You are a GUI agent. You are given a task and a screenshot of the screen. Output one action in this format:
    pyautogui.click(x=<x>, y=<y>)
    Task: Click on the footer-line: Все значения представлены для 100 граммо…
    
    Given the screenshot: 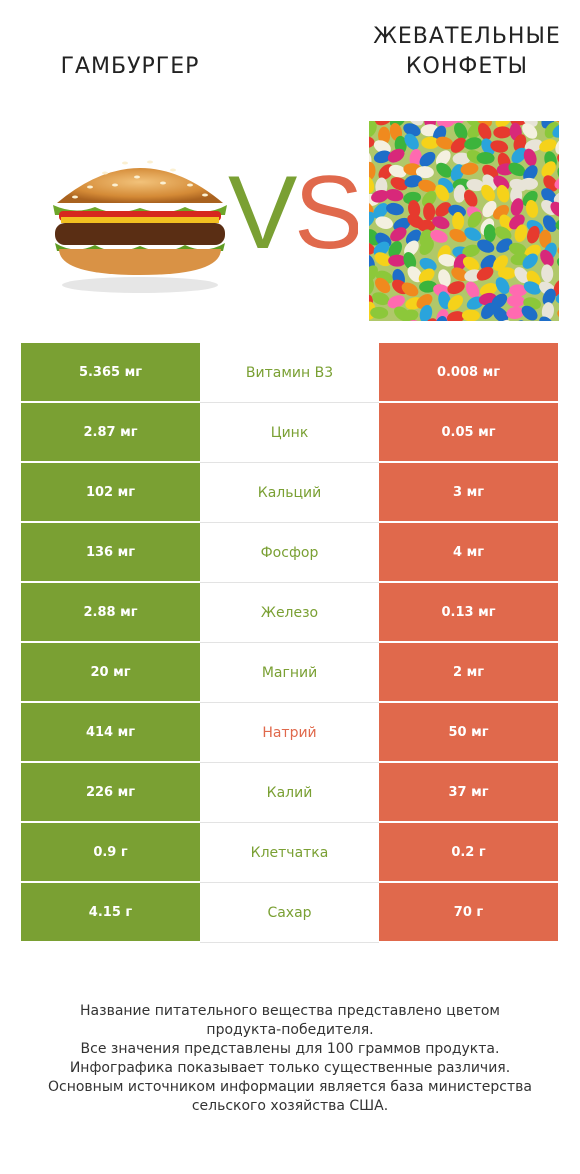 What is the action you would take?
    pyautogui.click(x=290, y=1049)
    